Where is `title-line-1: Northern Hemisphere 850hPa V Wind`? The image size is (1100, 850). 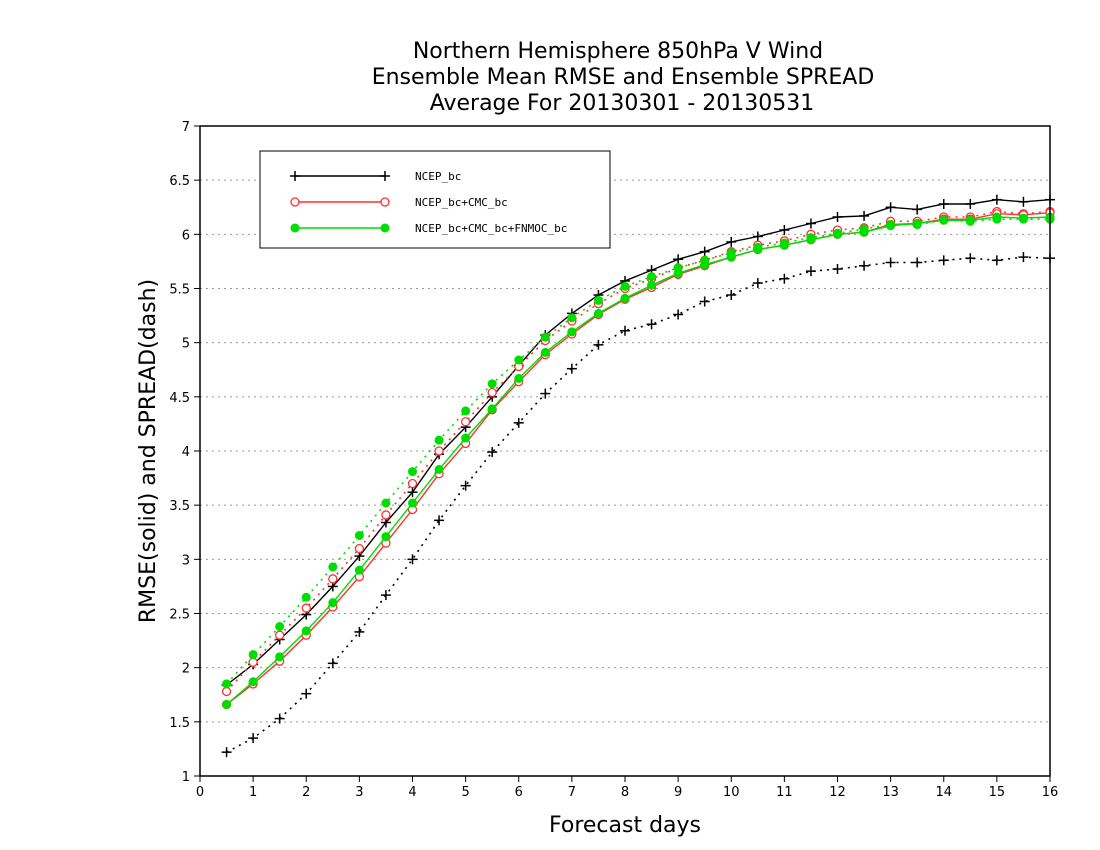
title-line-1: Northern Hemisphere 850hPa V Wind is located at coordinates (618, 51).